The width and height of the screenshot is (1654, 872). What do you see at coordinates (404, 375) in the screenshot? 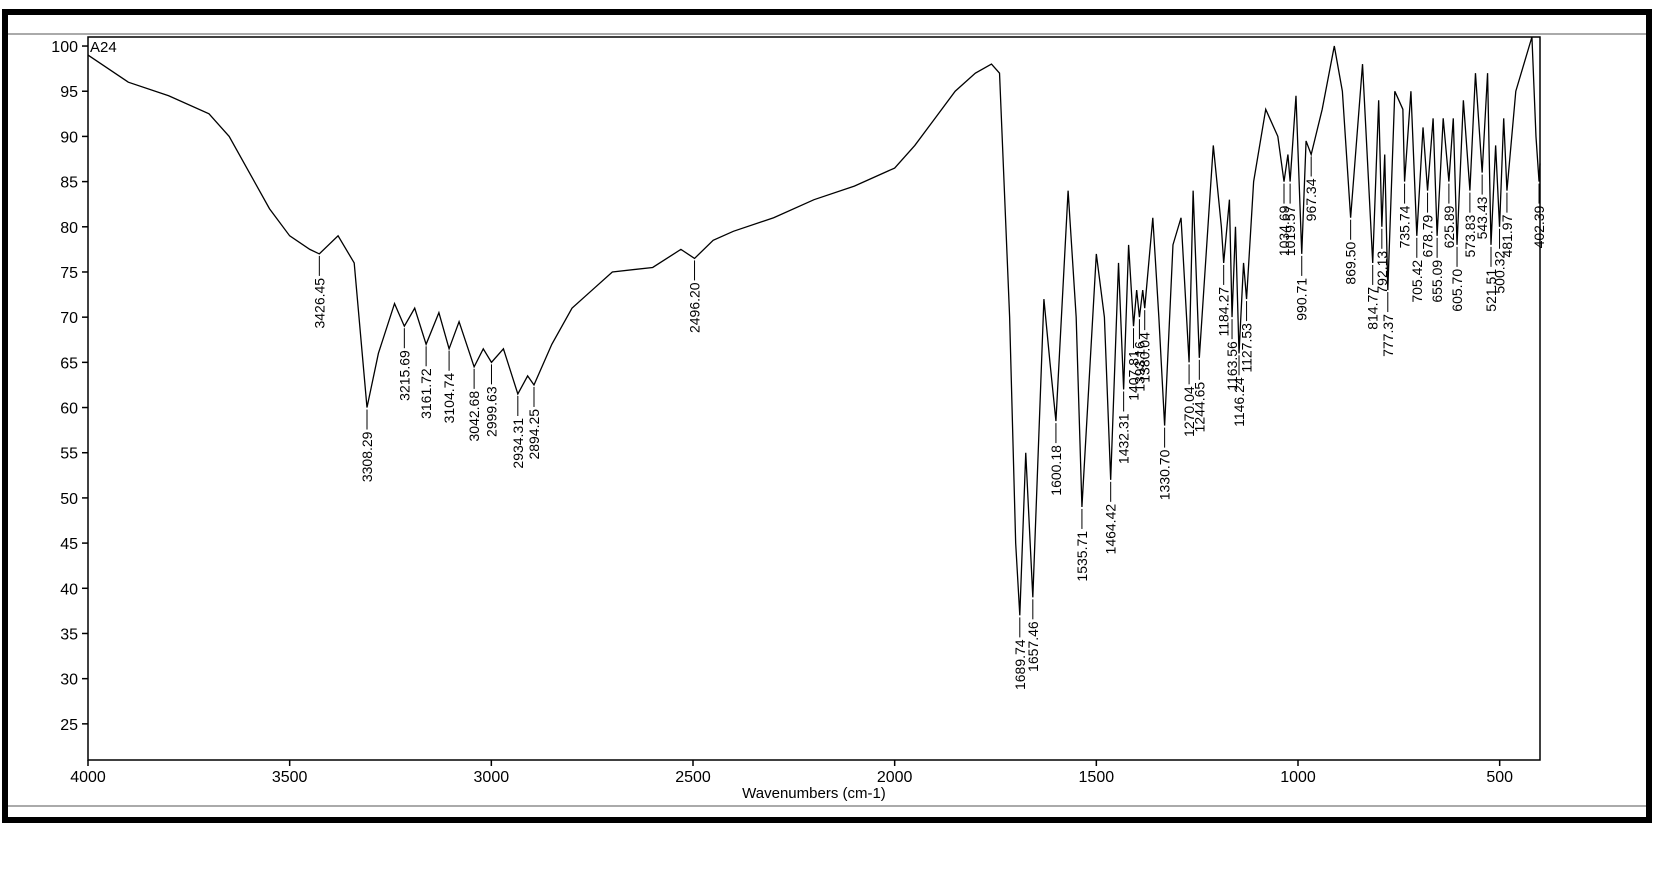
I see `peak-label: 3215.69` at bounding box center [404, 375].